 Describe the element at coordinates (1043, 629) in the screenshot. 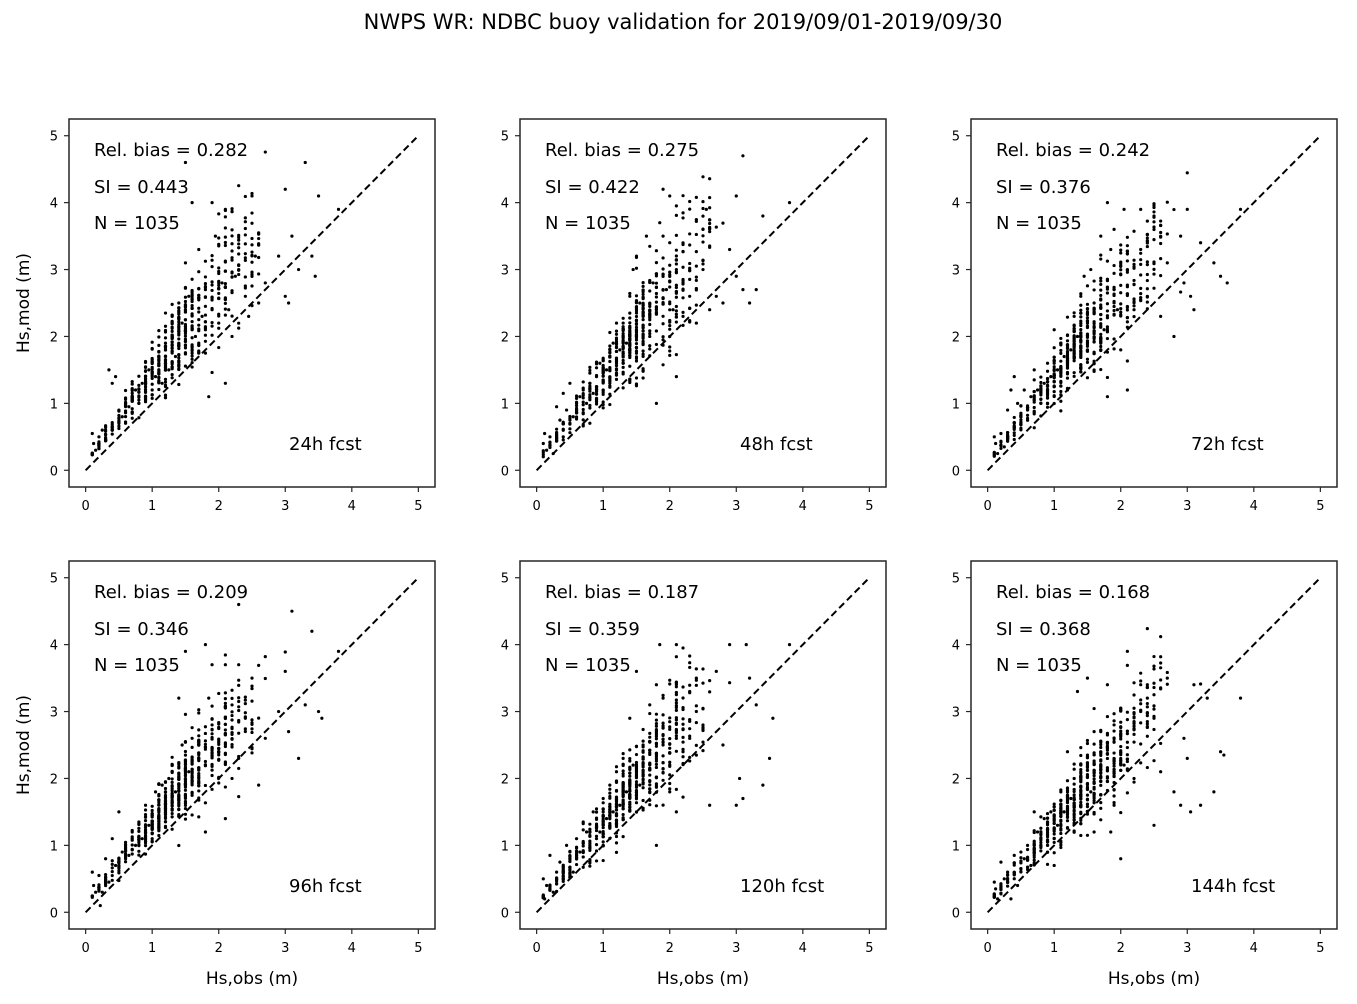

I see `stat-si: SI = 0.368` at that location.